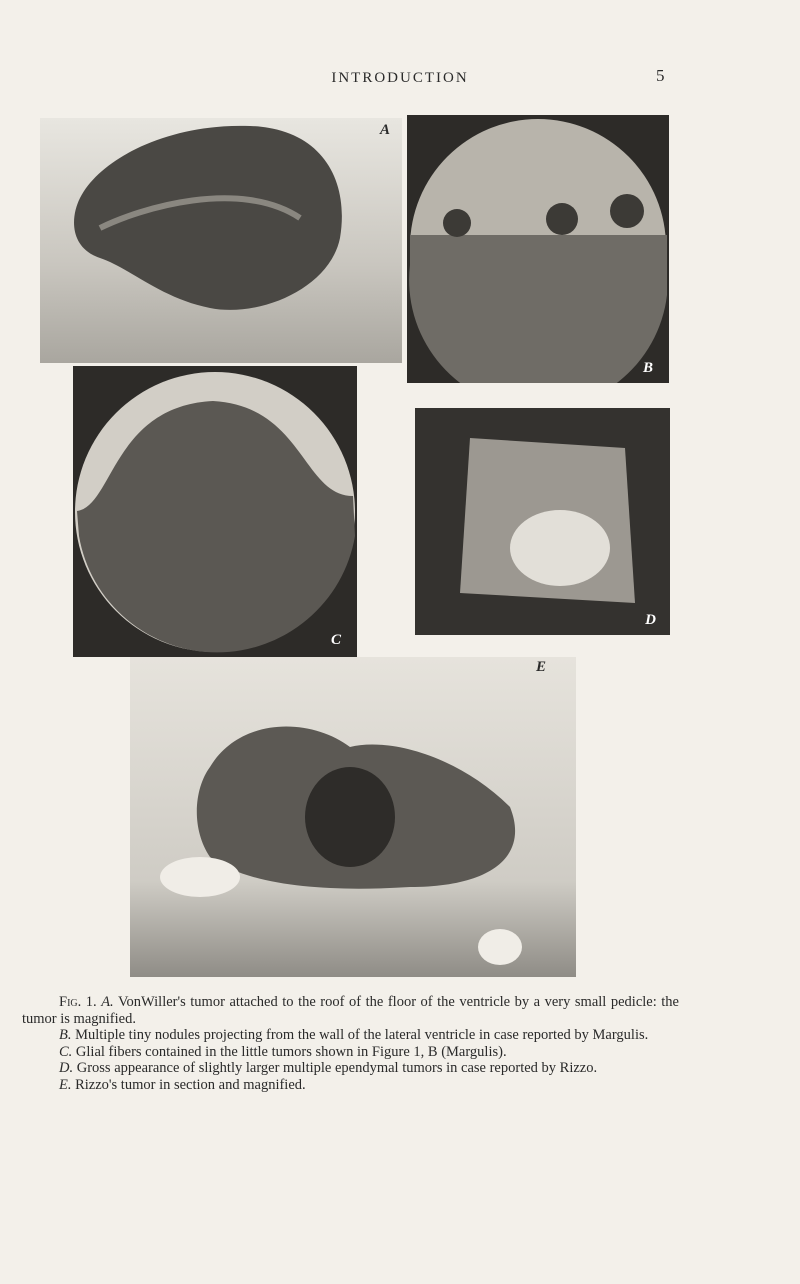  What do you see at coordinates (650, 620) in the screenshot?
I see `panel-label: D` at bounding box center [650, 620].